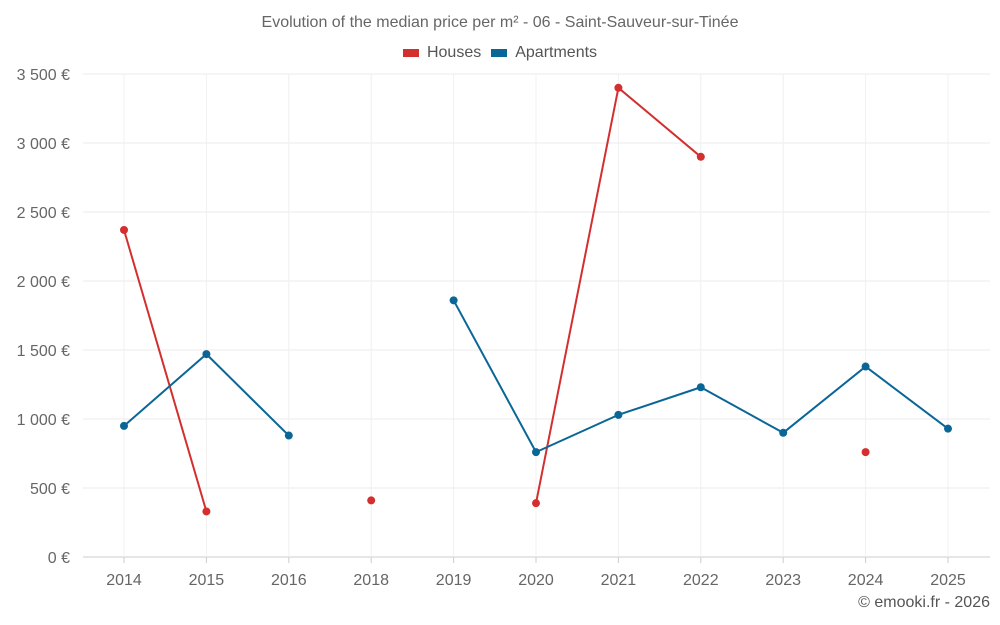 The image size is (1000, 625). What do you see at coordinates (43, 420) in the screenshot?
I see `y-tick-label: 1 000 €` at bounding box center [43, 420].